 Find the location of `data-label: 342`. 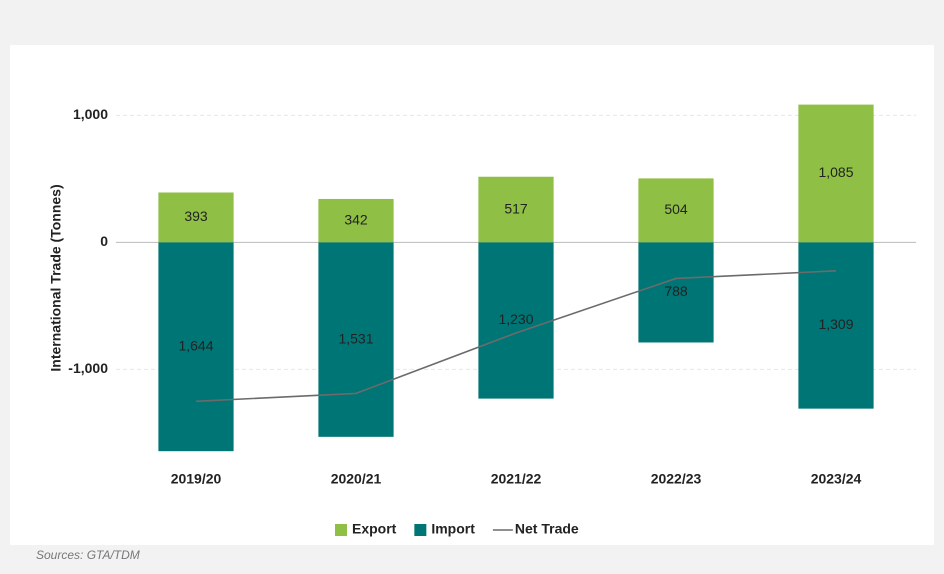

data-label: 342 is located at coordinates (356, 219).